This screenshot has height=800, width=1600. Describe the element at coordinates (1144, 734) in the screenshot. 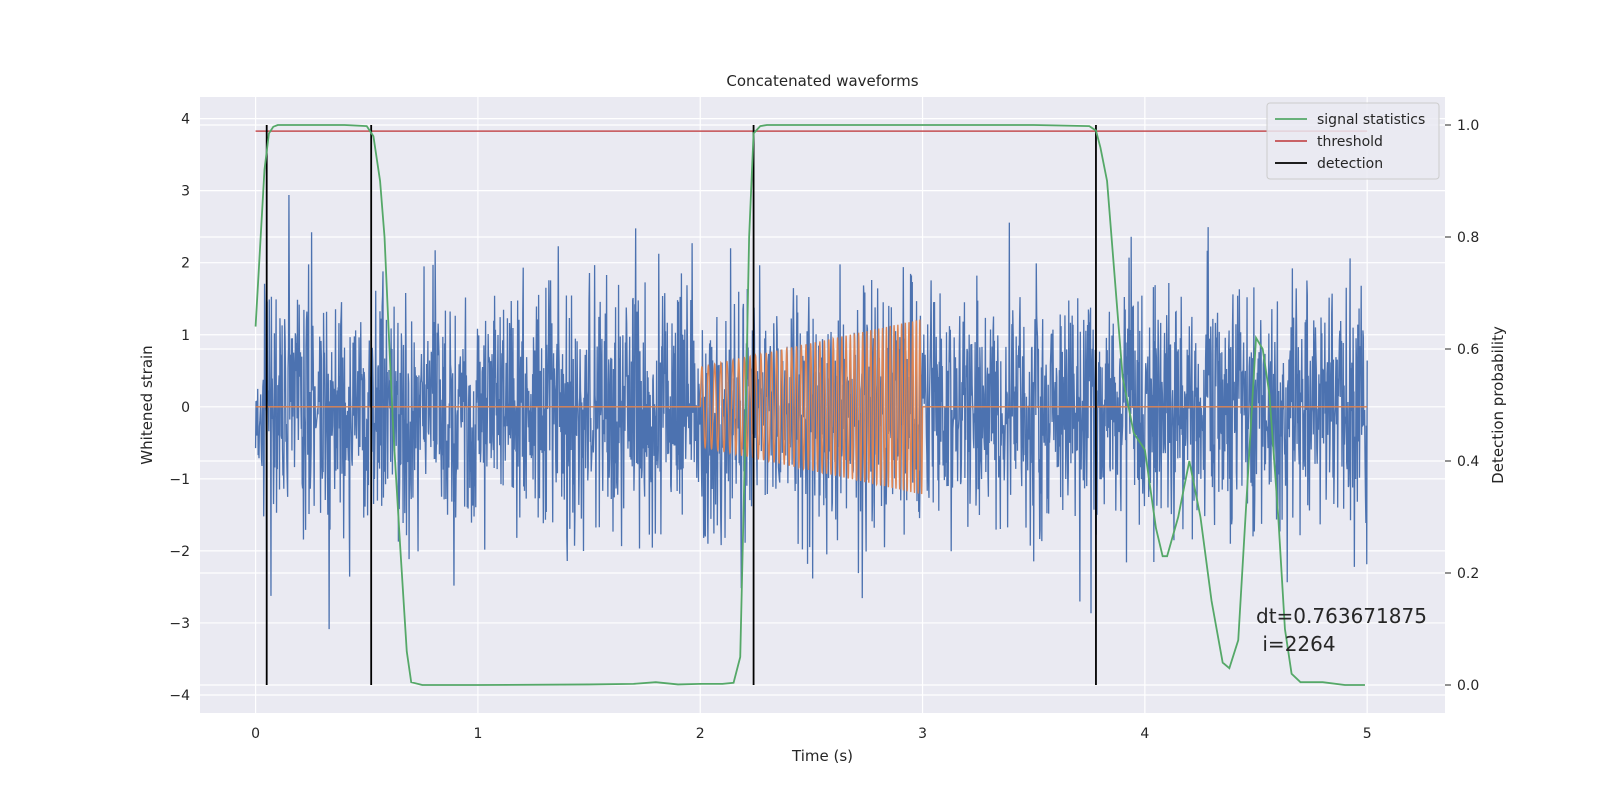

I see `x-tick-label: 4` at that location.